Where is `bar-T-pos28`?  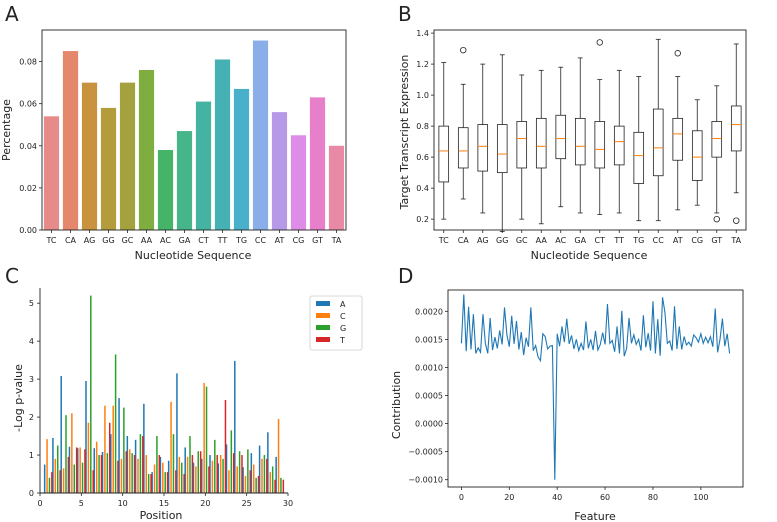 bar-T-pos28 is located at coordinates (275, 486).